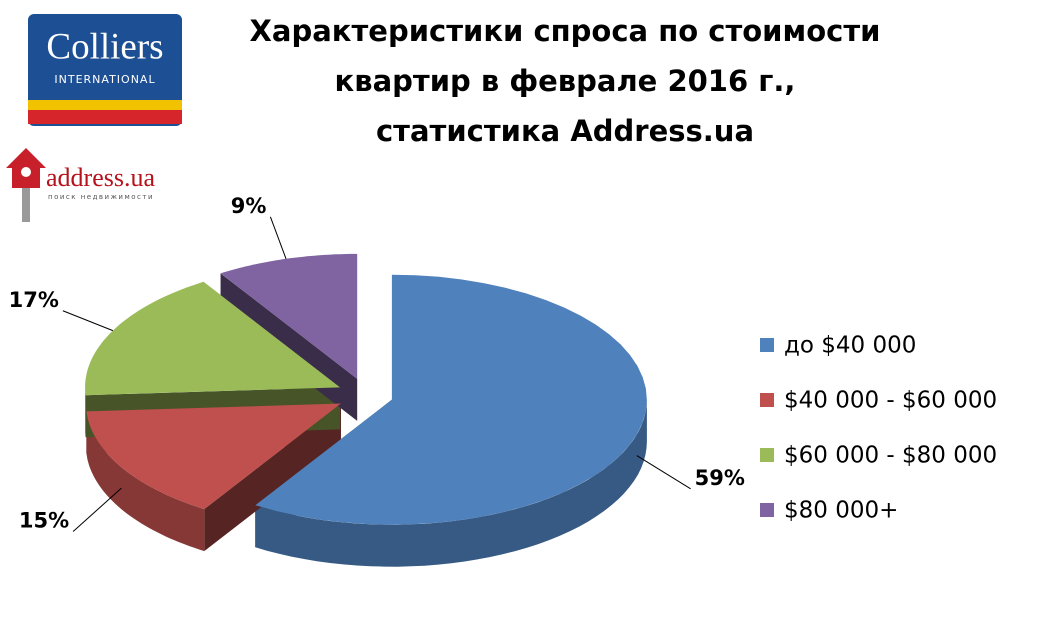  What do you see at coordinates (890, 456) in the screenshot?
I see `legend-label: $60 000 - $80 000` at bounding box center [890, 456].